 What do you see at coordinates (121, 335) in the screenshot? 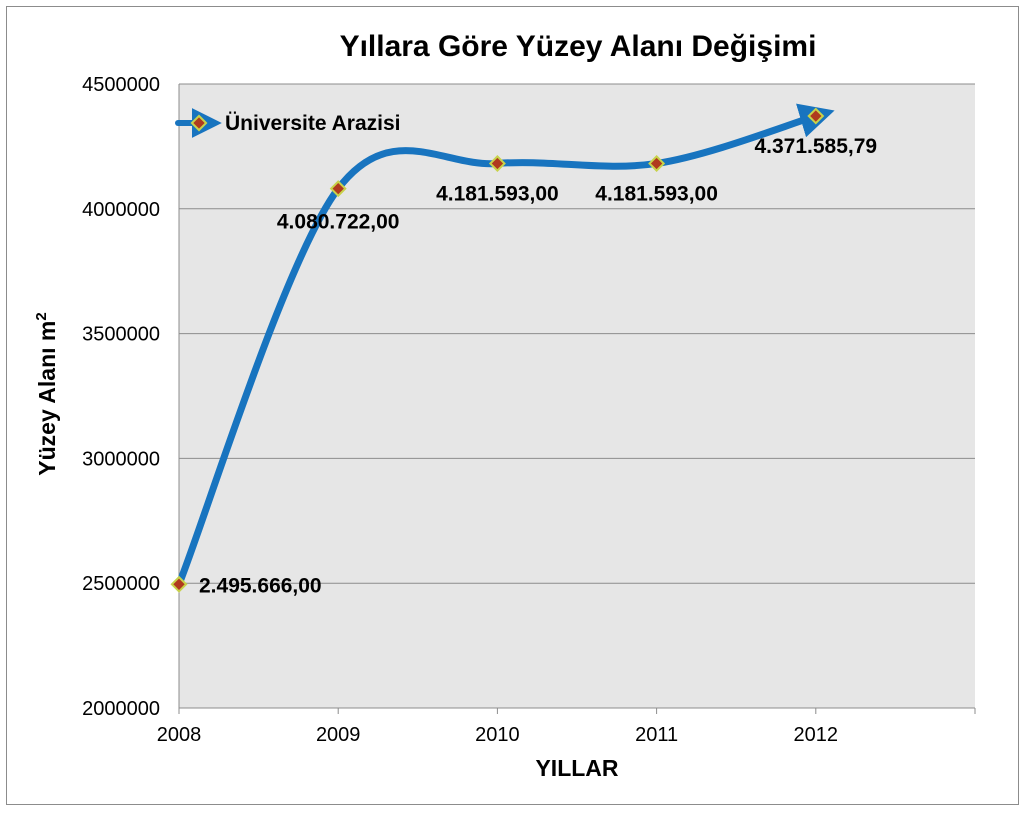
I see `y-tick-label: 3500000` at bounding box center [121, 335].